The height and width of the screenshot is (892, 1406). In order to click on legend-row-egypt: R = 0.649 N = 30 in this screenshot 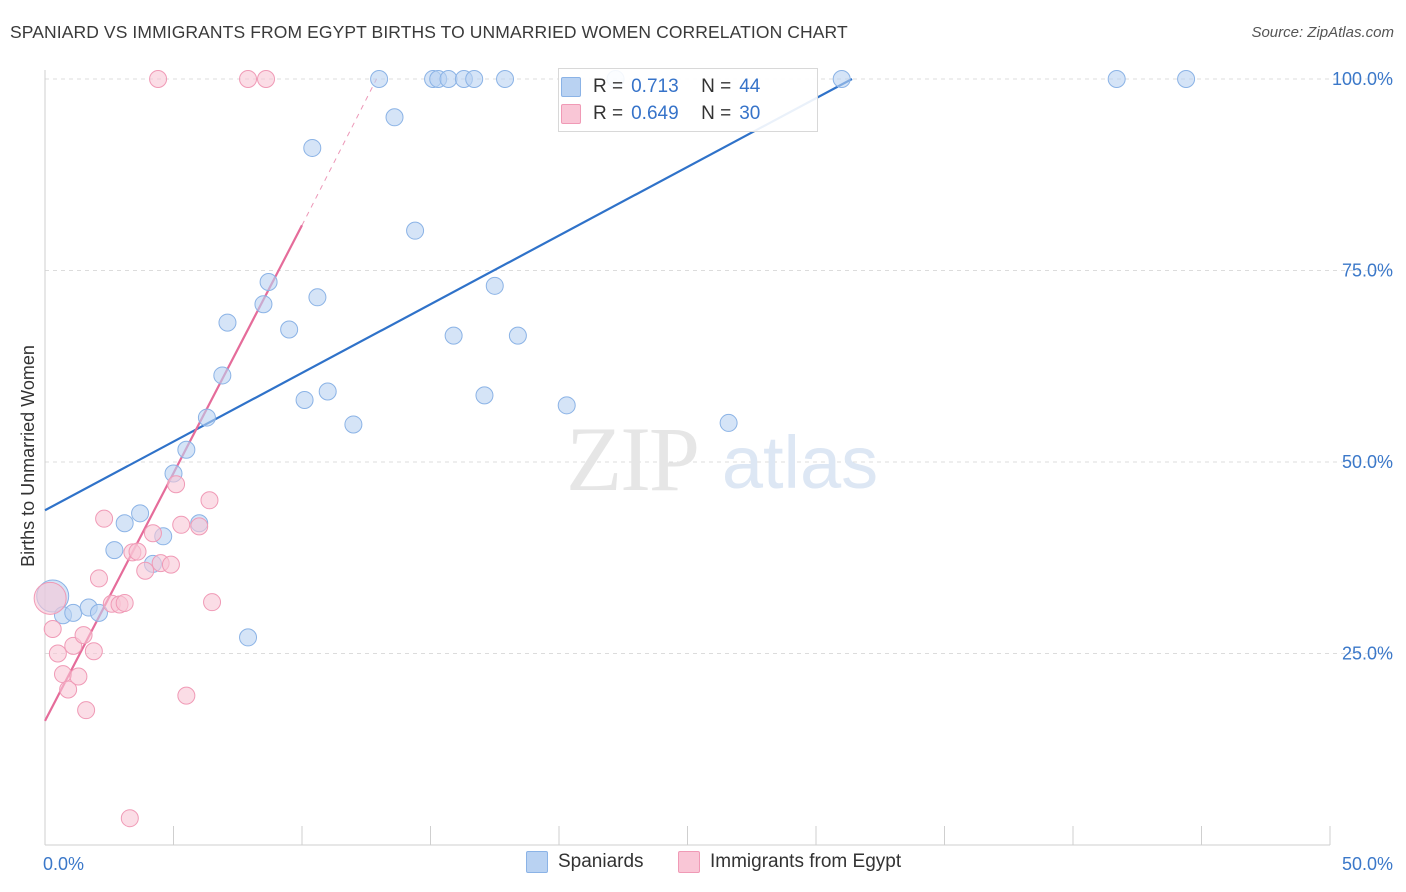, I will do `click(661, 114)`.